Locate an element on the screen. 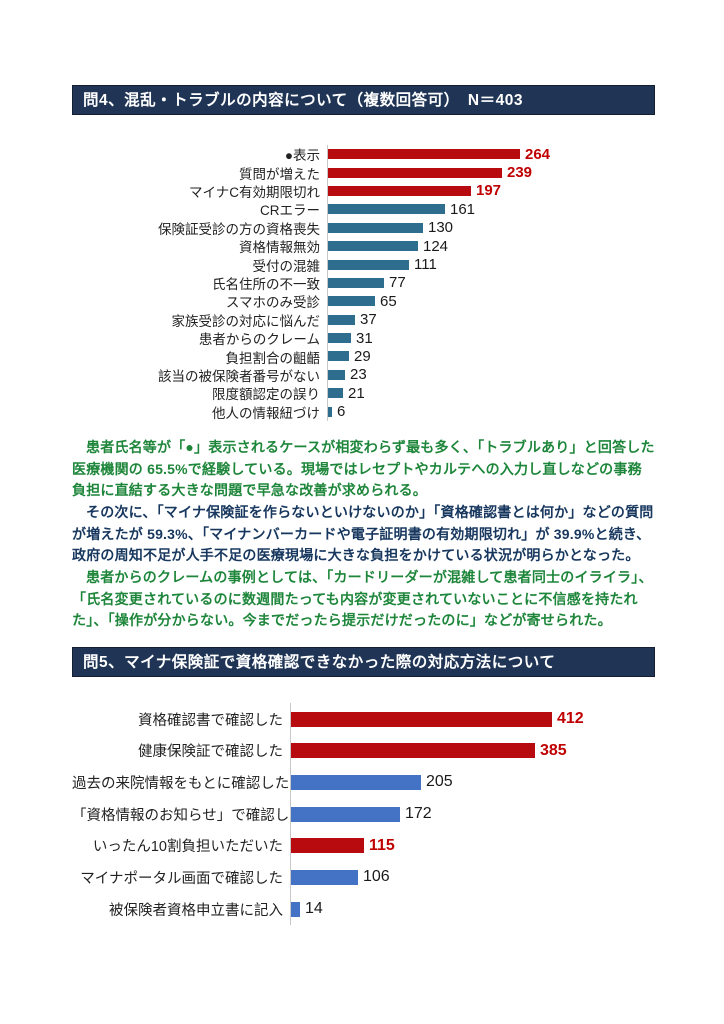 The image size is (724, 1024). value-label: 385 is located at coordinates (553, 750).